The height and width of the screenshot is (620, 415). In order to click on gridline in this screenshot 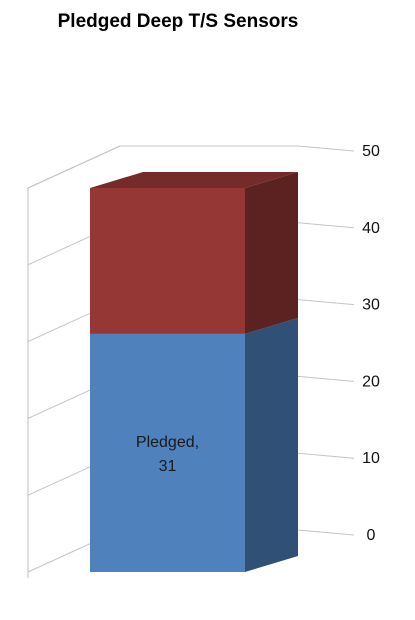, I will do `click(191, 167)`.